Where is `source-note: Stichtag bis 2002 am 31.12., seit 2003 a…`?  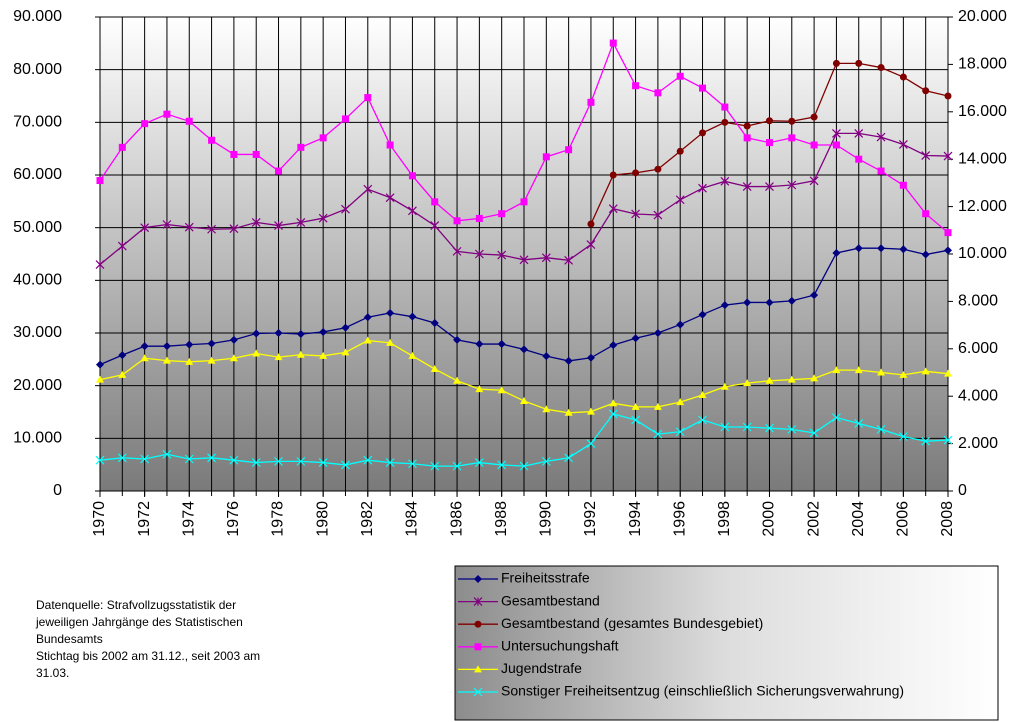
source-note: Stichtag bis 2002 am 31.12., seit 2003 a… is located at coordinates (148, 656).